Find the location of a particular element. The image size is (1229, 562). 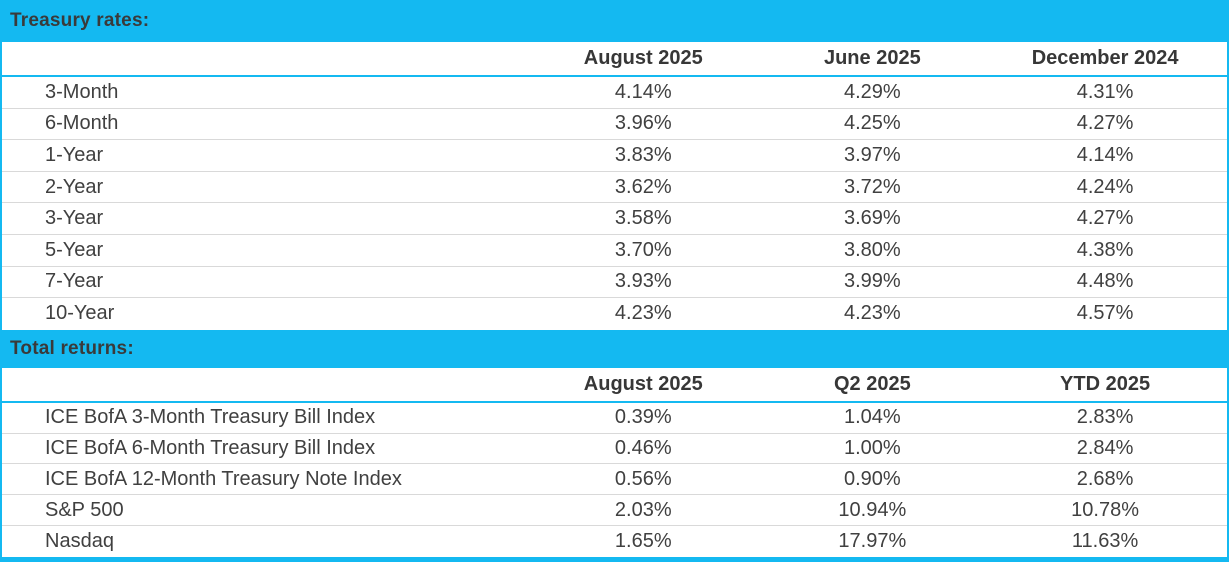

table-row-10-year: 10-Year 4.23% 4.23% 4.57% is located at coordinates (614, 314).